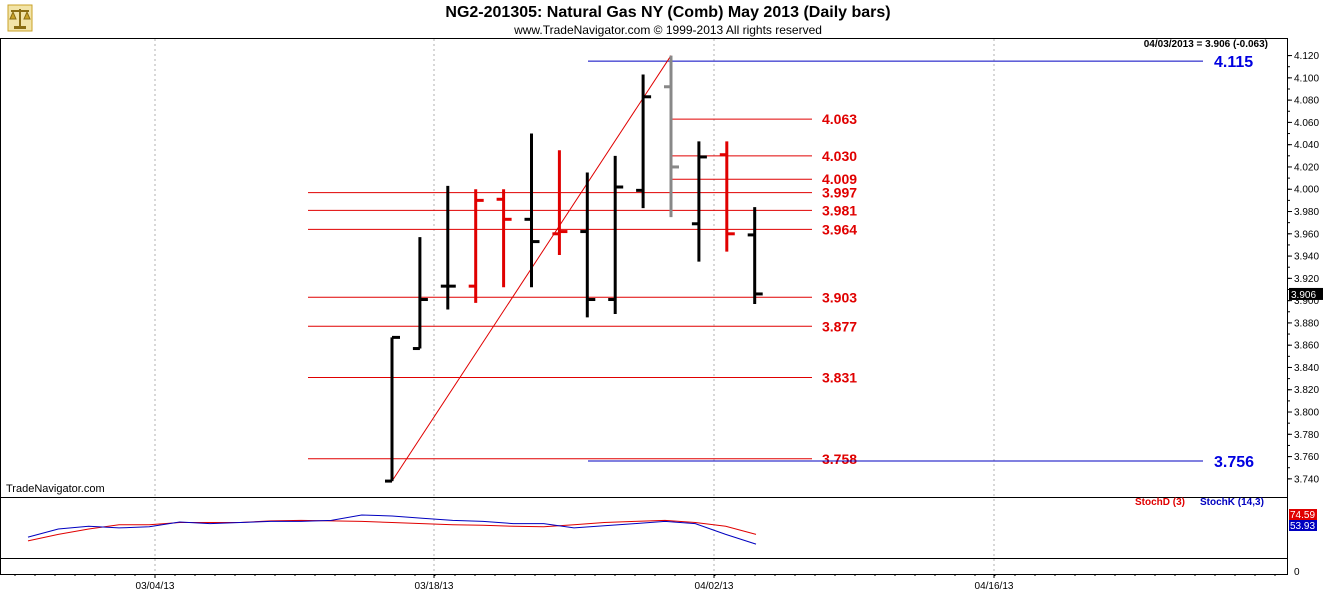  Describe the element at coordinates (155, 586) in the screenshot. I see `x-tick-label-0: 03/04/13` at that location.